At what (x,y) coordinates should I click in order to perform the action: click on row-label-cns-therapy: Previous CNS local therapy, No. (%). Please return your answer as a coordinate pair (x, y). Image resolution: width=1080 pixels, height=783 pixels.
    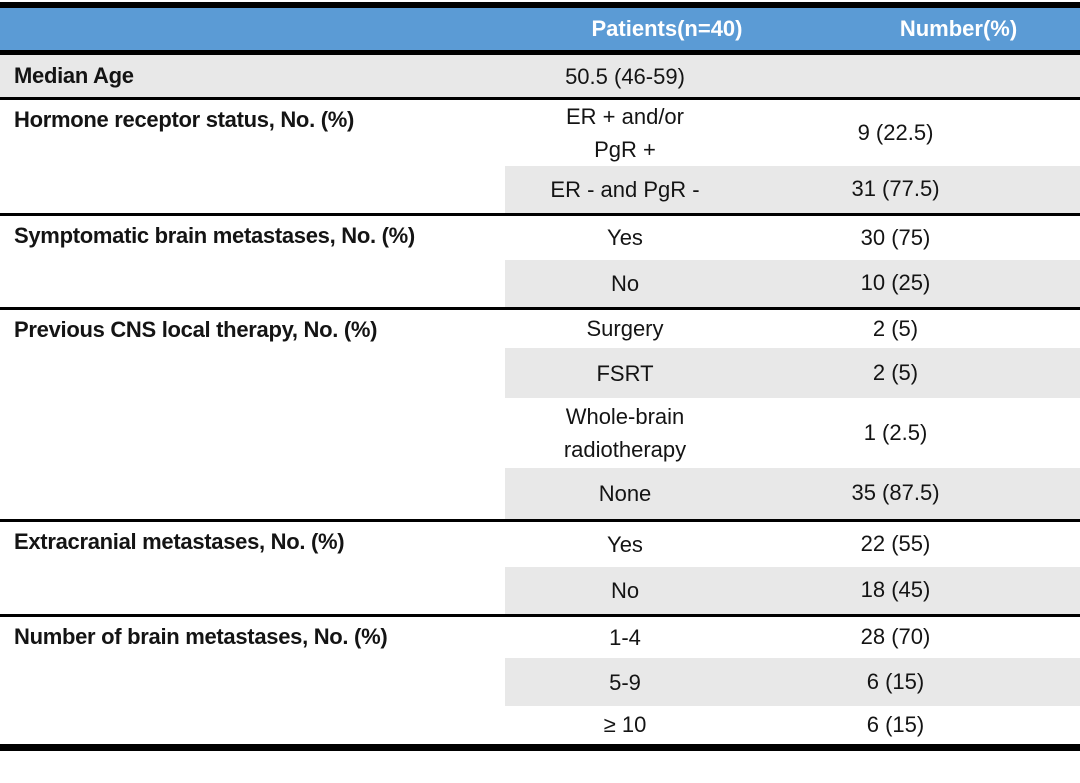
    Looking at the image, I should click on (252, 413).